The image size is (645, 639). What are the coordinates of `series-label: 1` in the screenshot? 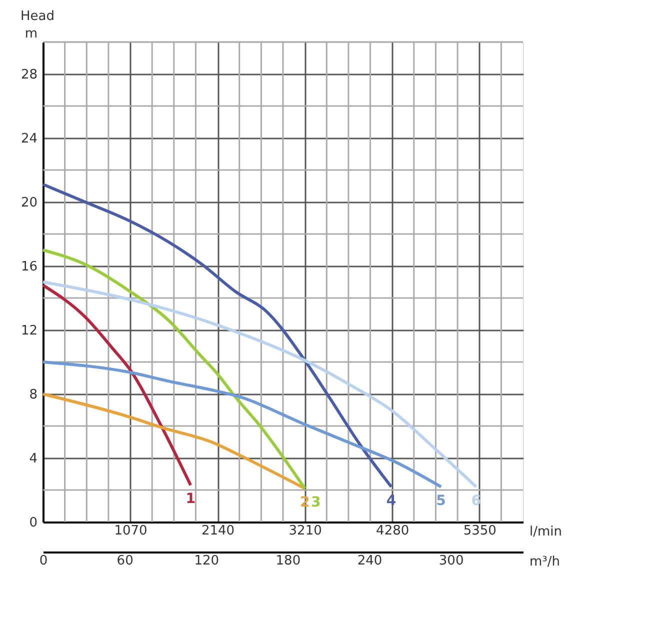 It's located at (191, 499).